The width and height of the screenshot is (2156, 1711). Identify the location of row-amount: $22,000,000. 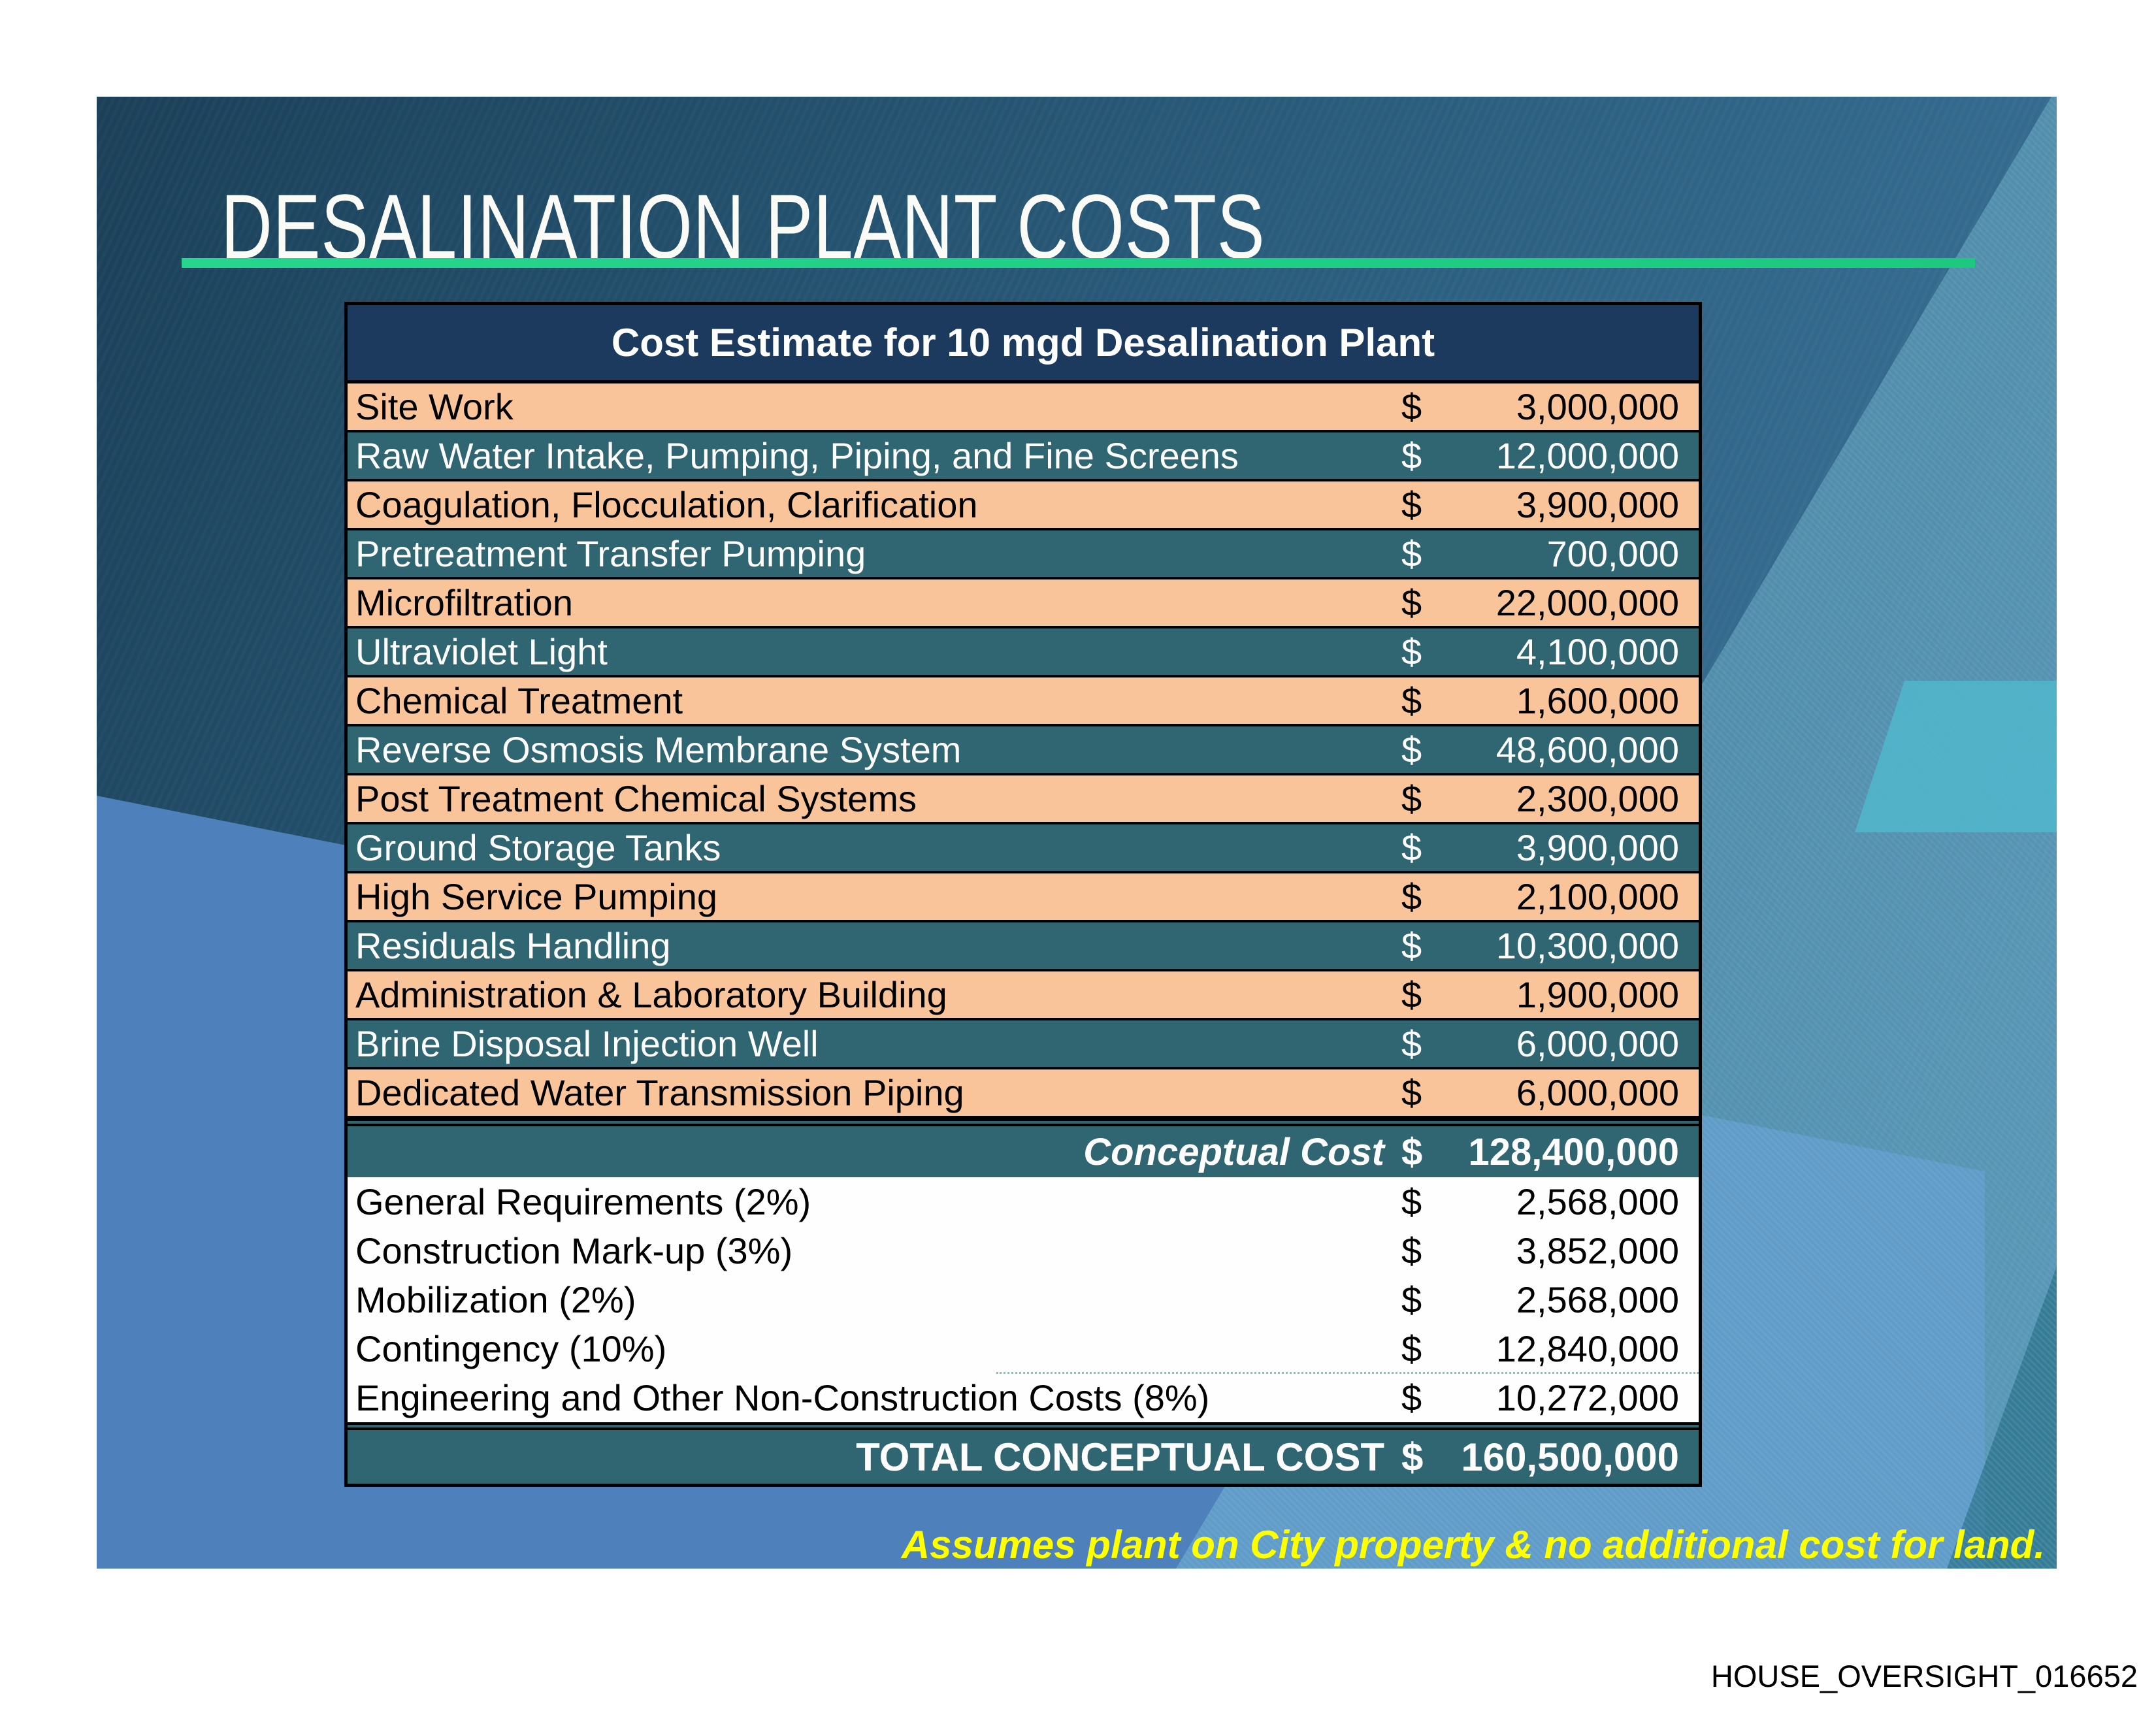
(1550, 602).